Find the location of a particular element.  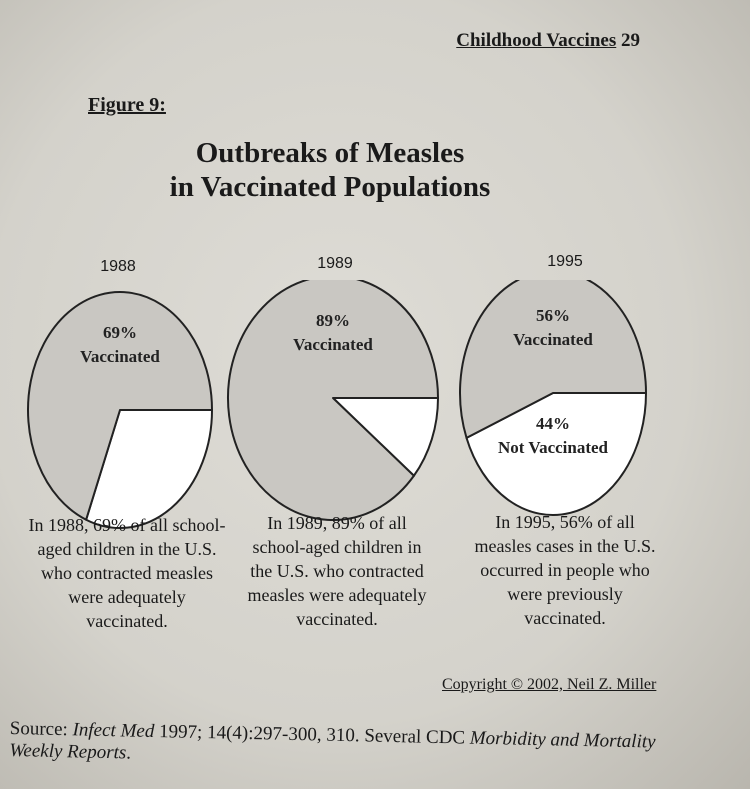

title-line-2: in Vaccinated Populations is located at coordinates (330, 187).